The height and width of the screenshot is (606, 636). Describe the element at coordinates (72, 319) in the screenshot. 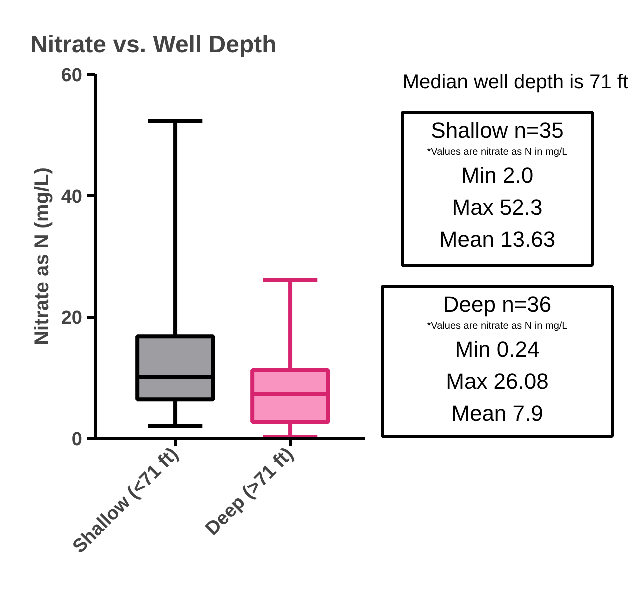

I see `y-tick-label: 20` at that location.